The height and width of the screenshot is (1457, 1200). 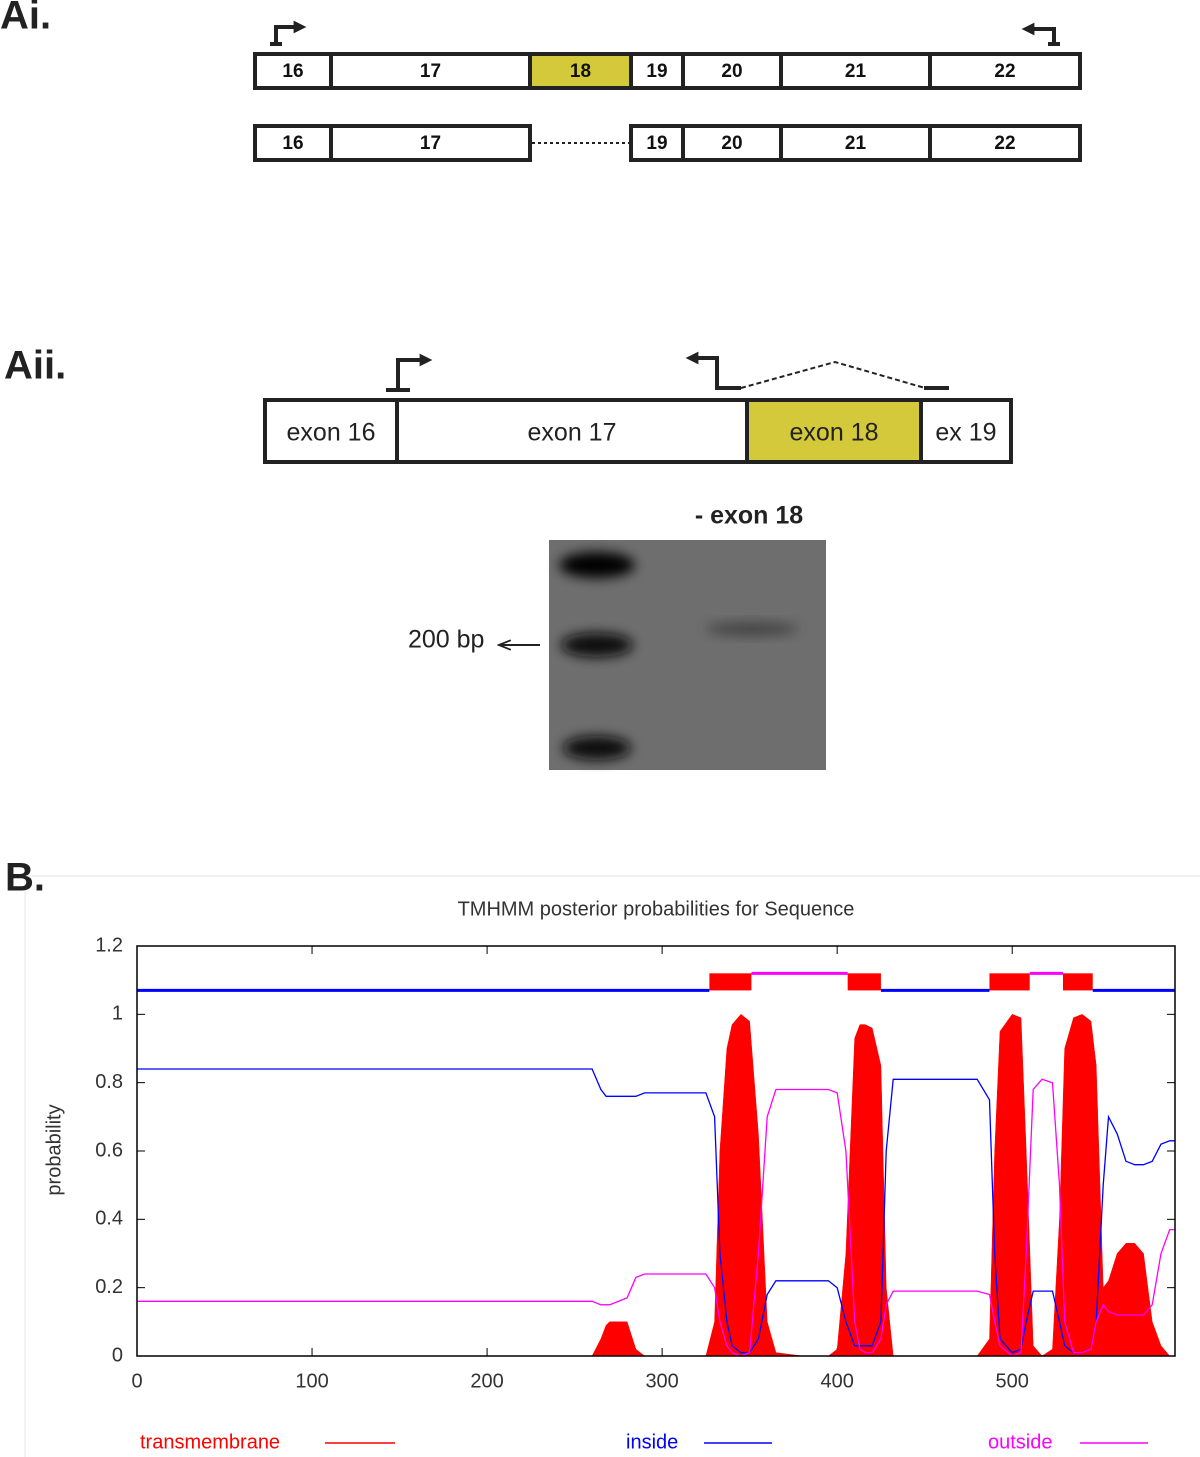 I want to click on y-tick-label: 1, so click(x=117, y=1014).